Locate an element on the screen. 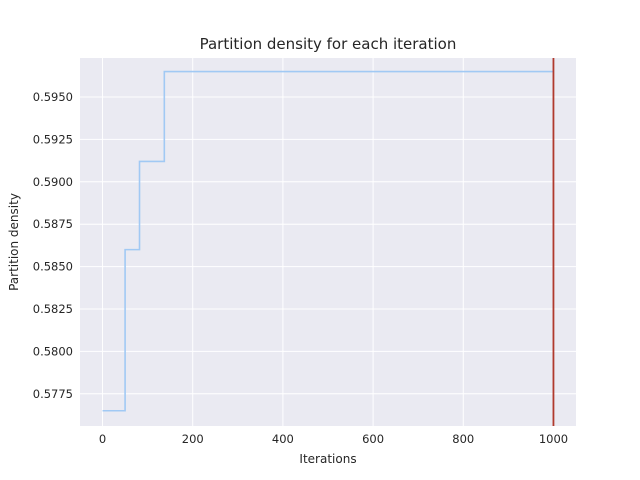 The image size is (640, 480). x-tick-labels: 0 200 400 600 800 1000 is located at coordinates (333, 439).